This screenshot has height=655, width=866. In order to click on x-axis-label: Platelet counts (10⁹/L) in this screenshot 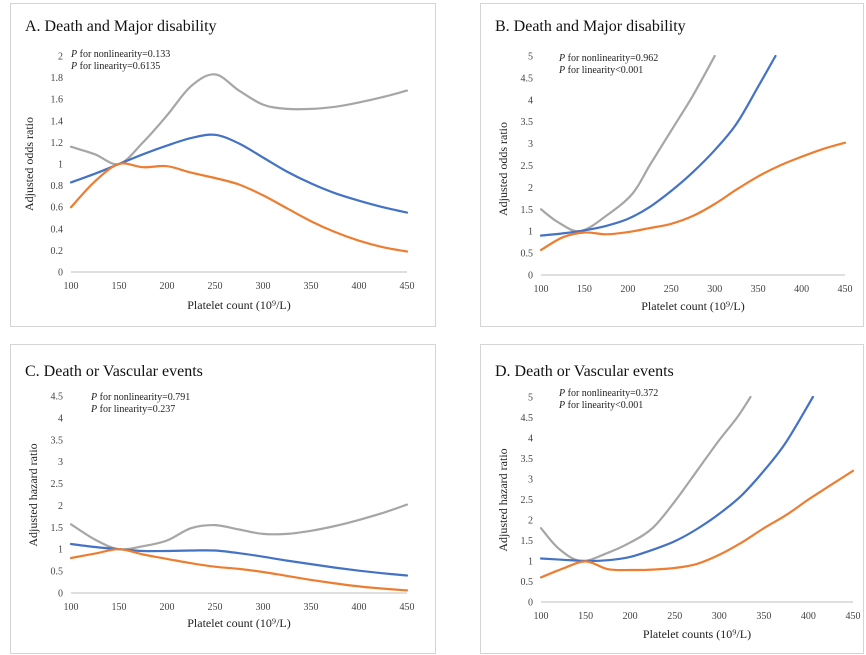, I will do `click(697, 634)`.